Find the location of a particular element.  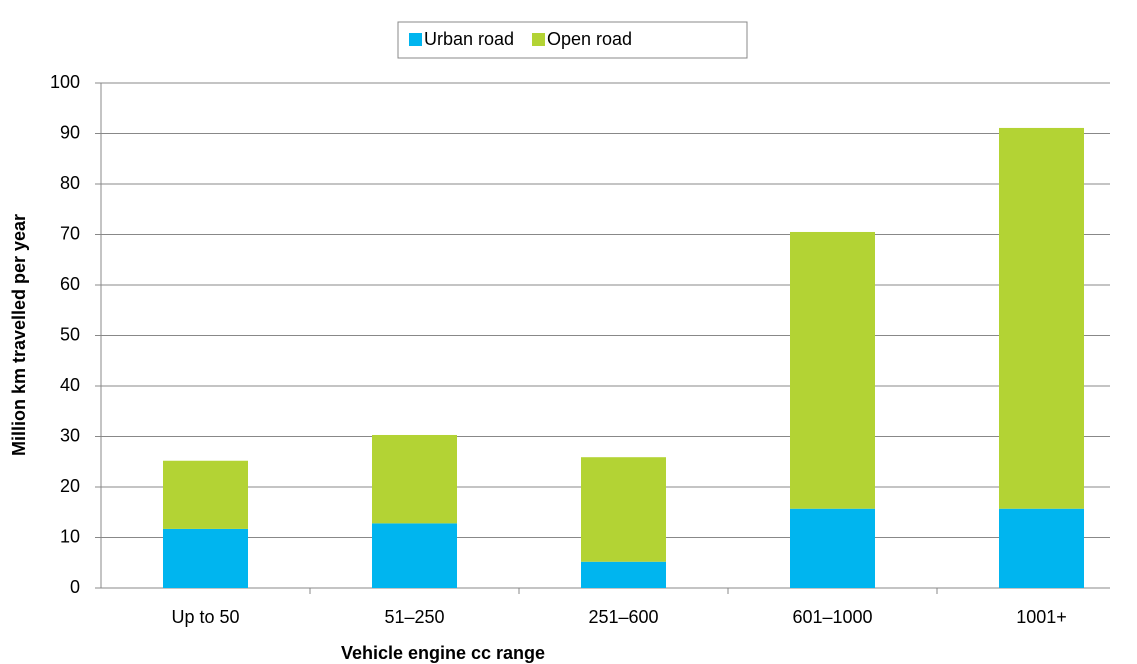

x-tick-label: 251–600 is located at coordinates (623, 617).